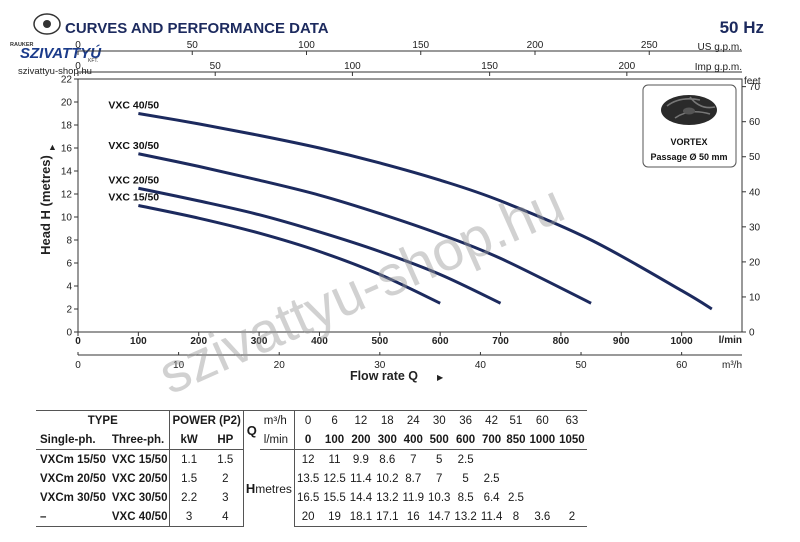  I want to click on curve-label: VXC 15/50, so click(133, 198).